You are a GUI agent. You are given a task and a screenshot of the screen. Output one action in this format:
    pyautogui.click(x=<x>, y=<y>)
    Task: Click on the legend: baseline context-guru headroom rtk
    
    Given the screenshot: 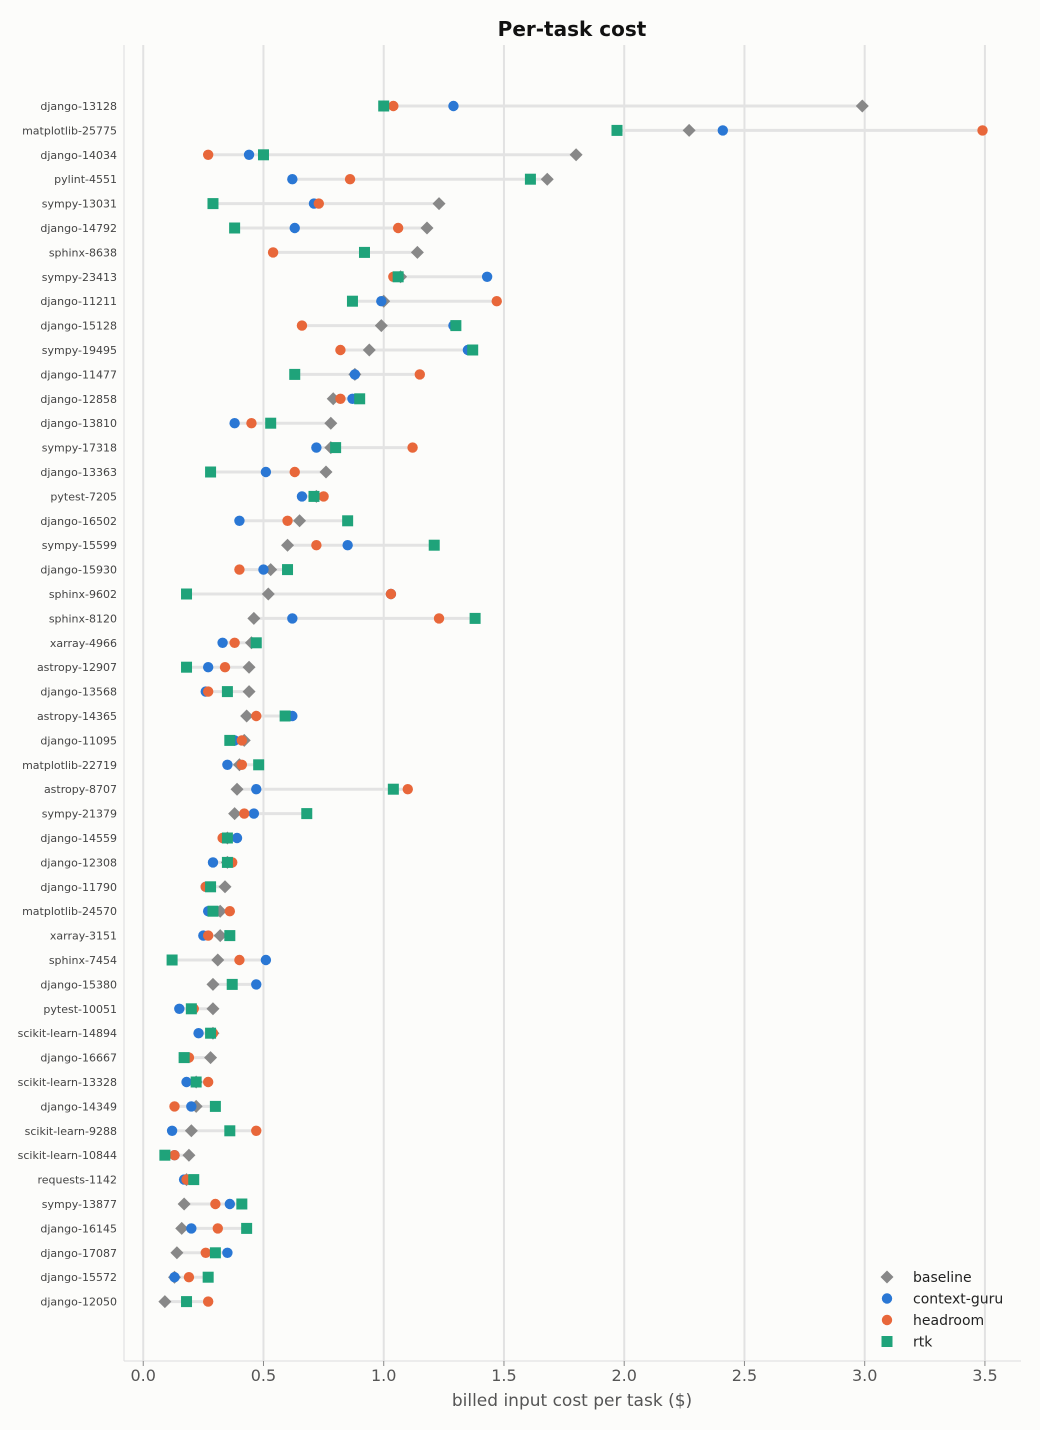 What is the action you would take?
    pyautogui.click(x=941, y=1310)
    